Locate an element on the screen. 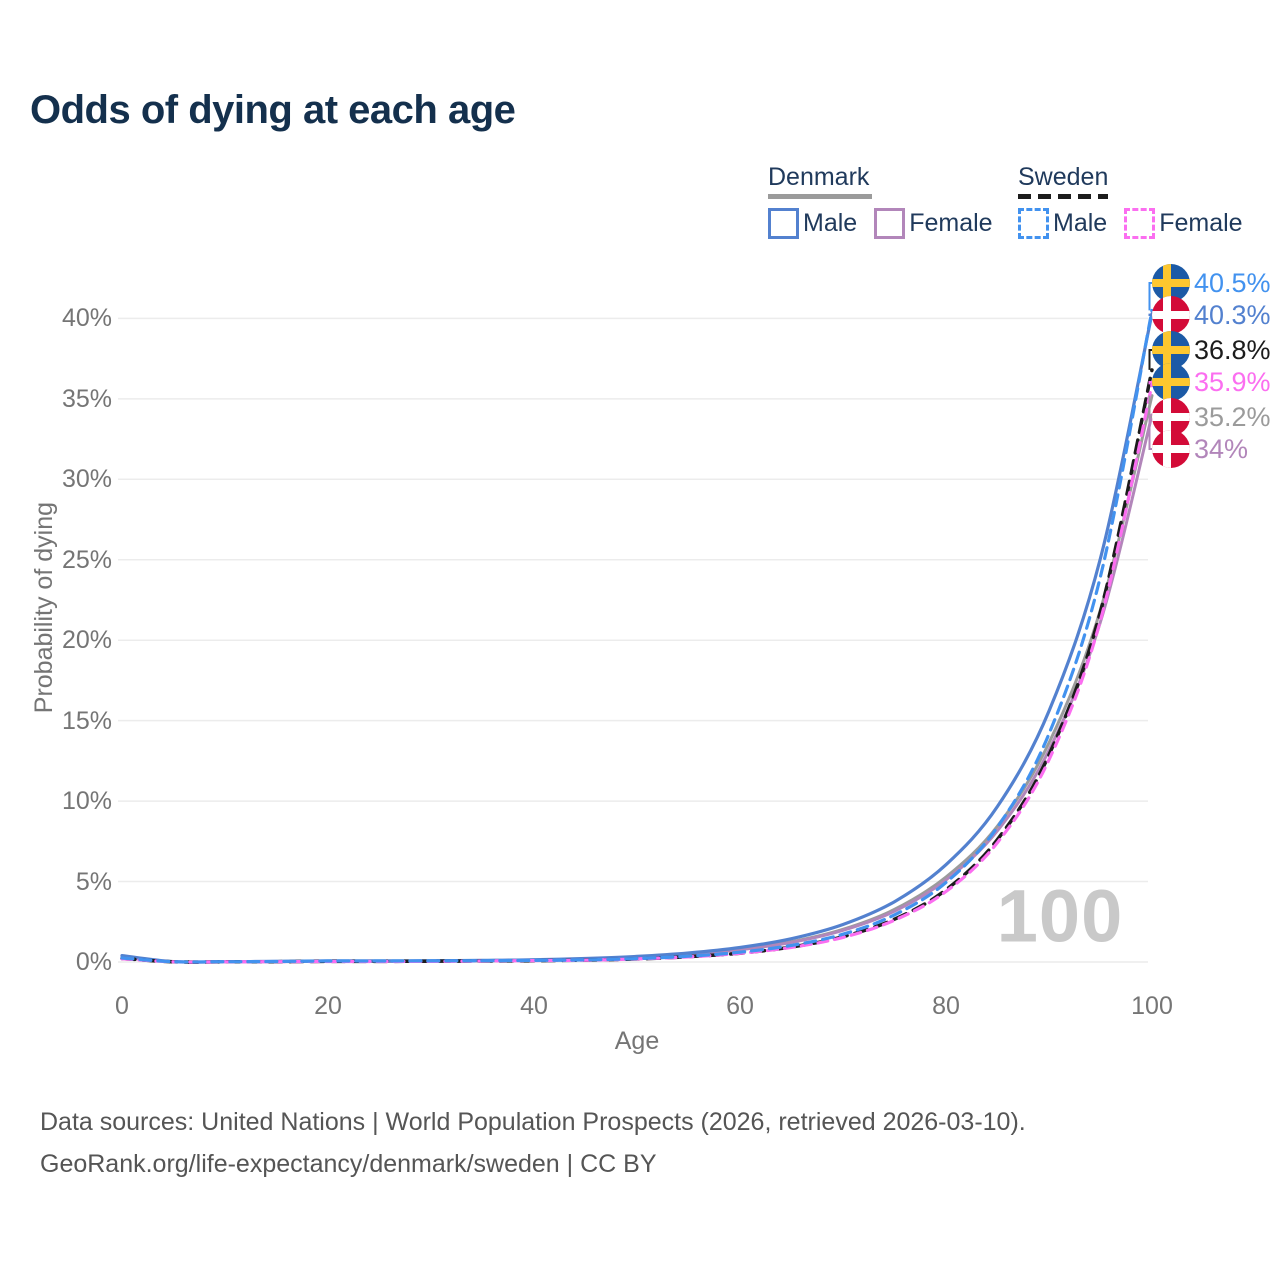 This screenshot has height=1280, width=1280. end-label-dk_male: 40.3% is located at coordinates (1211, 315).